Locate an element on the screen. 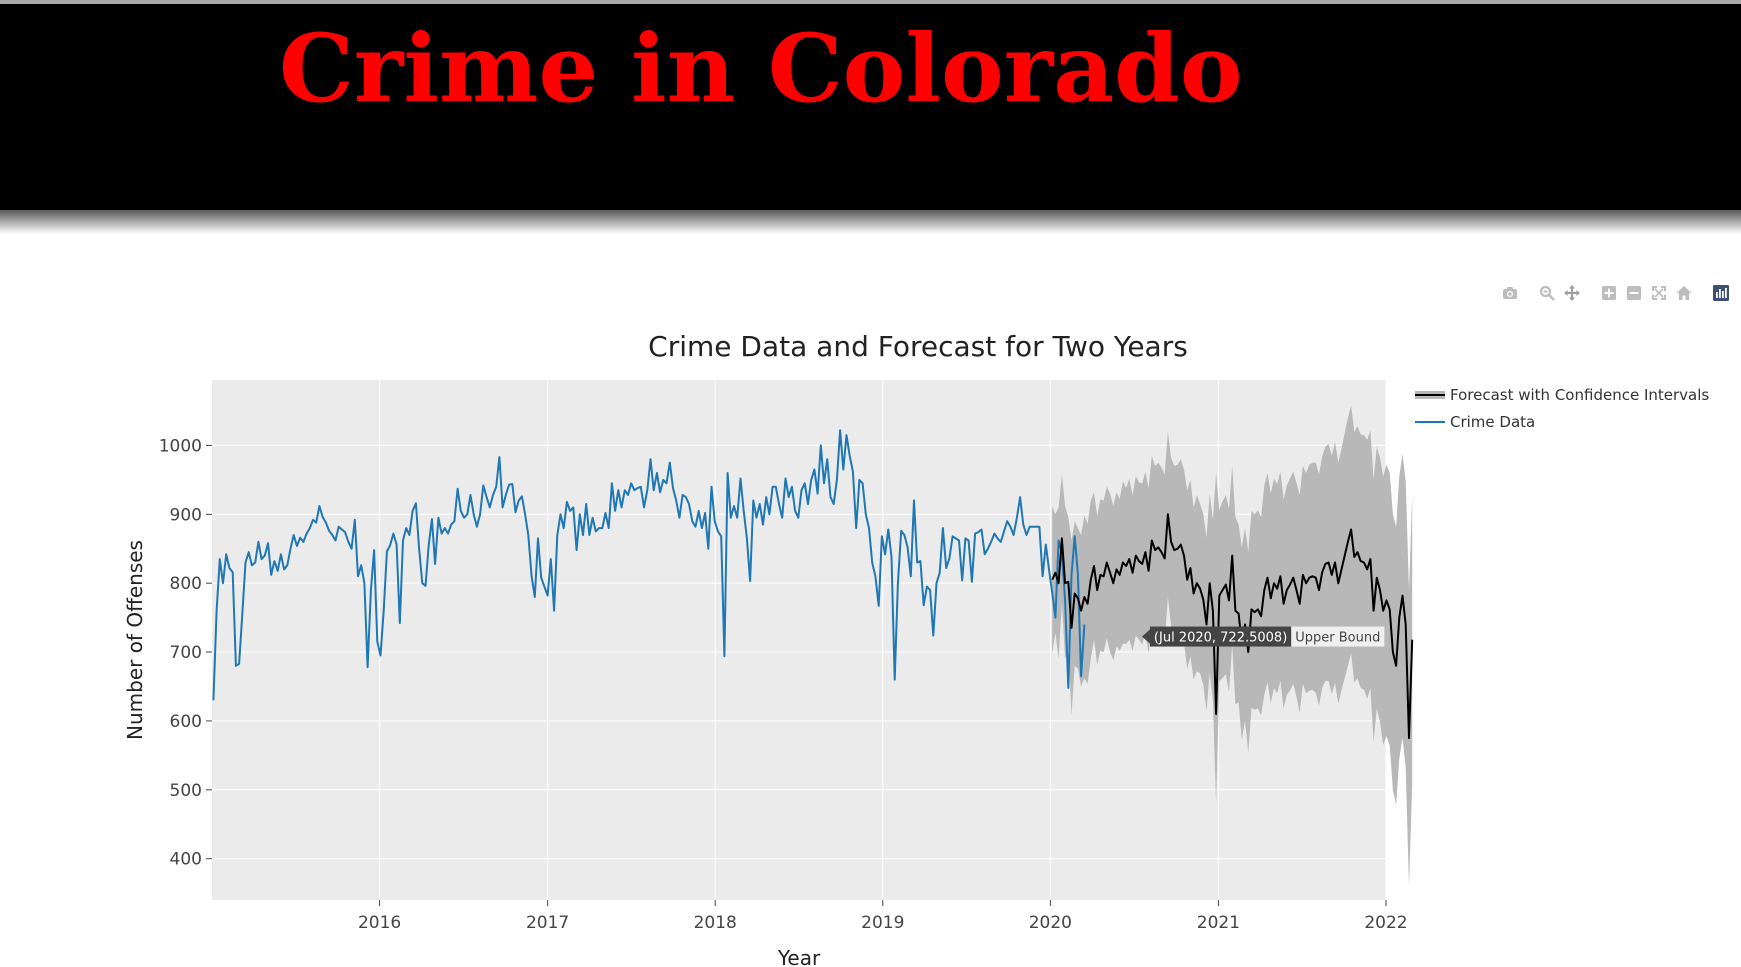  reset-axes-icon is located at coordinates (1684, 293).